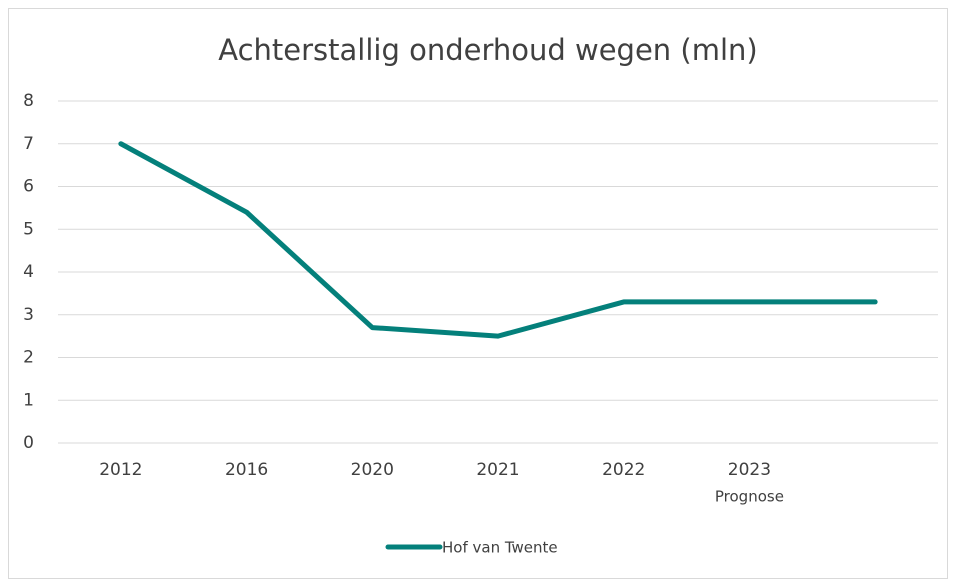  What do you see at coordinates (28, 187) in the screenshot?
I see `y-tick-label: 6` at bounding box center [28, 187].